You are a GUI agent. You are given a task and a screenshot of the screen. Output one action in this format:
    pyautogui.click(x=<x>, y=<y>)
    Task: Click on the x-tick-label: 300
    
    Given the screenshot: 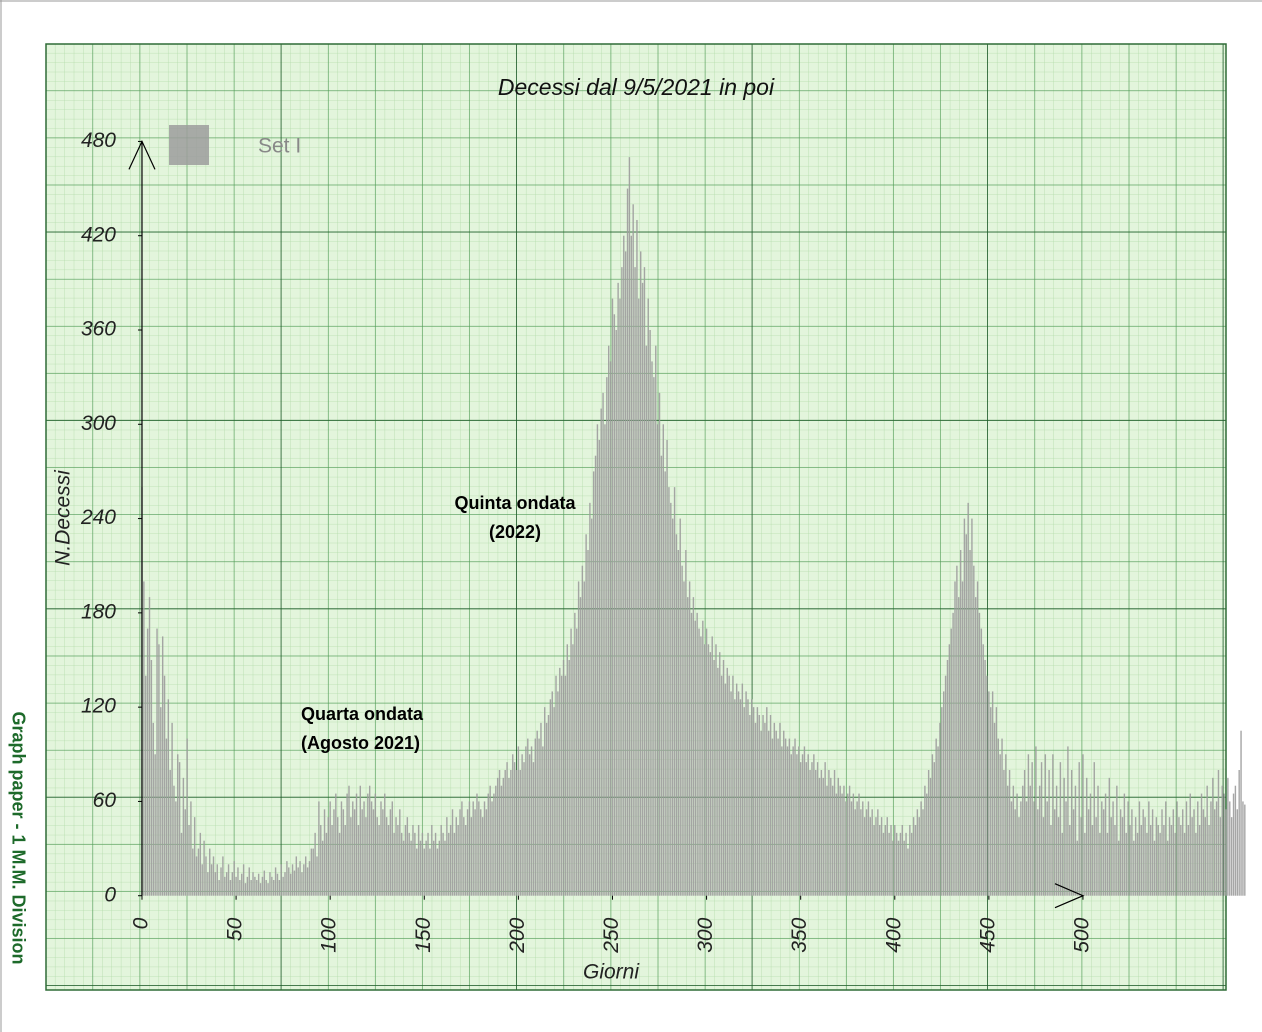 What is the action you would take?
    pyautogui.click(x=705, y=934)
    